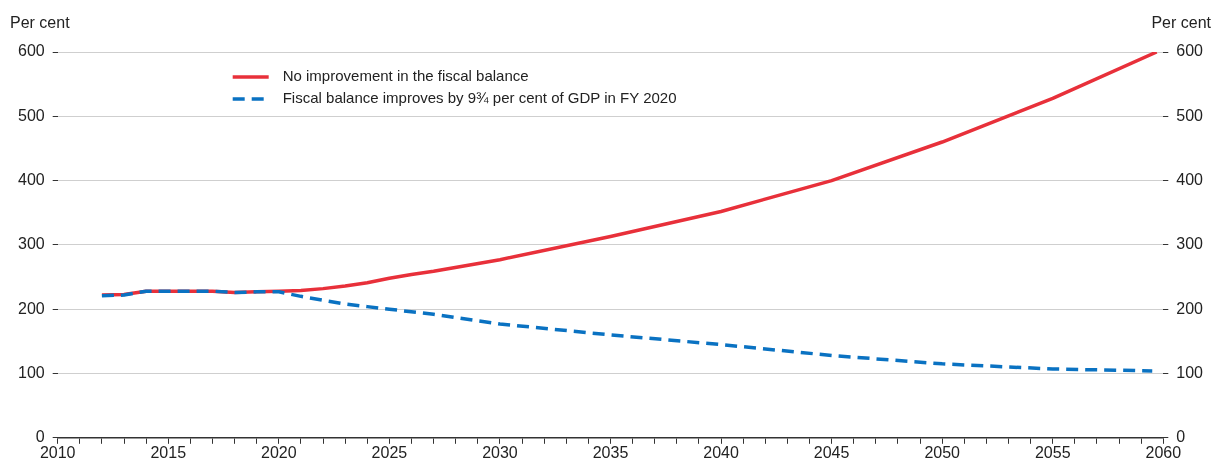 The image size is (1221, 465). I want to click on y-tick-label: 0, so click(40, 437).